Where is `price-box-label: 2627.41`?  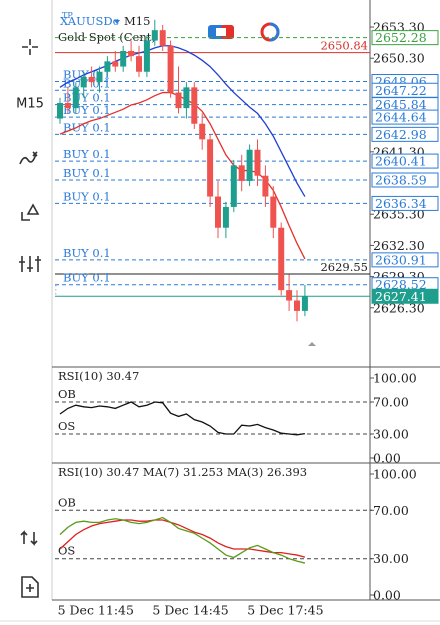
price-box-label: 2627.41 is located at coordinates (401, 296).